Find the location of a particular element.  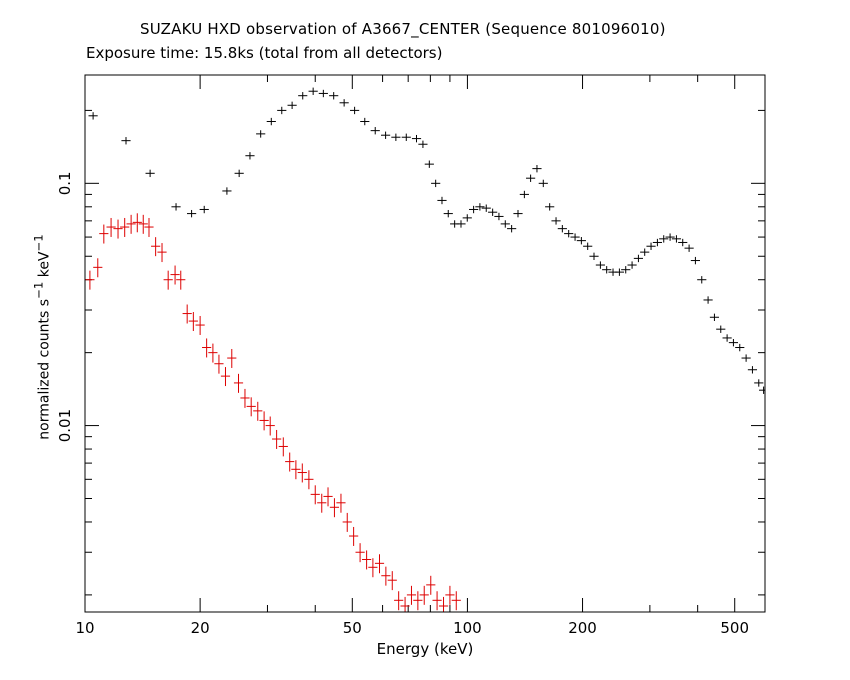

y-axis-label: normalized counts s−1 keV−1 is located at coordinates (42, 337).